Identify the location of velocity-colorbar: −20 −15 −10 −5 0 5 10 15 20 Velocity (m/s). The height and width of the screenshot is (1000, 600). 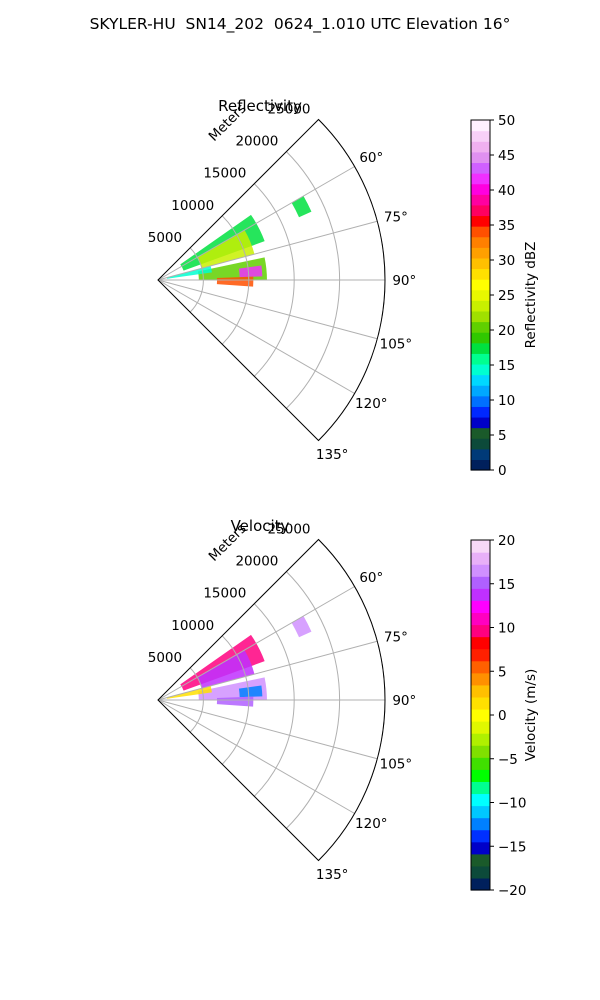
(504, 716).